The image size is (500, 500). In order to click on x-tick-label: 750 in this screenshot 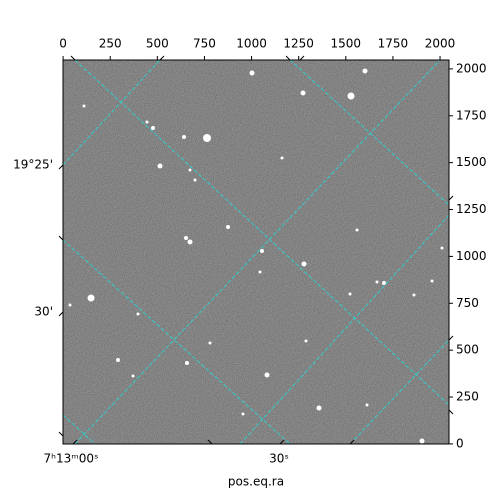, I will do `click(204, 44)`.